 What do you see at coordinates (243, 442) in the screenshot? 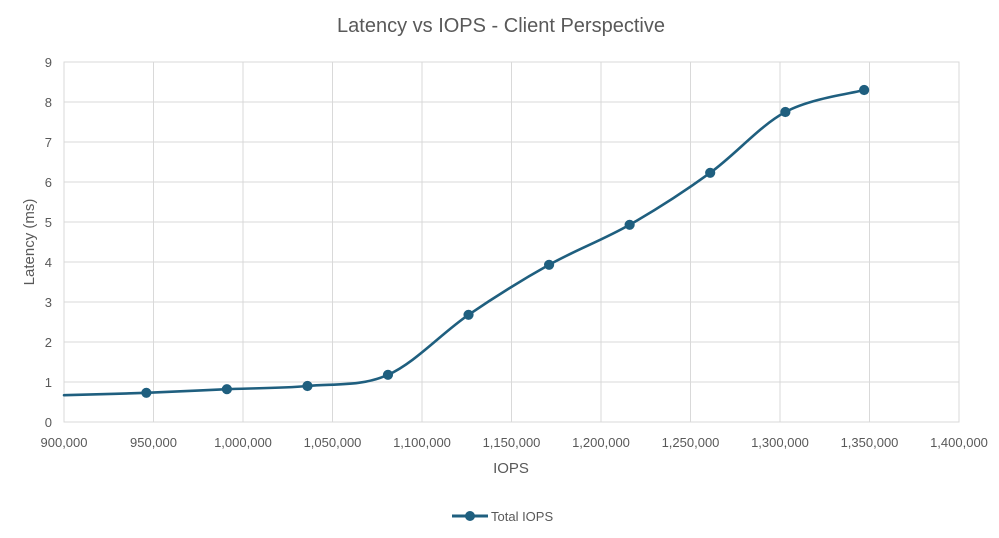
I see `x-tick-label: 1,000,000` at bounding box center [243, 442].